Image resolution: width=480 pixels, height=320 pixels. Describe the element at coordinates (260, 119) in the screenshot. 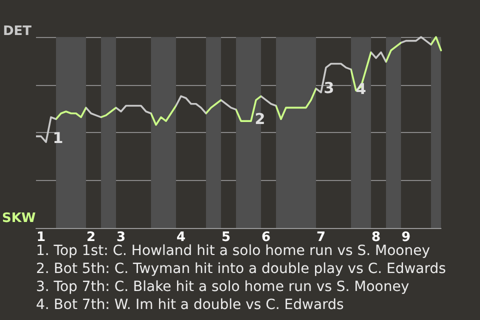

I see `annotation: 2` at that location.